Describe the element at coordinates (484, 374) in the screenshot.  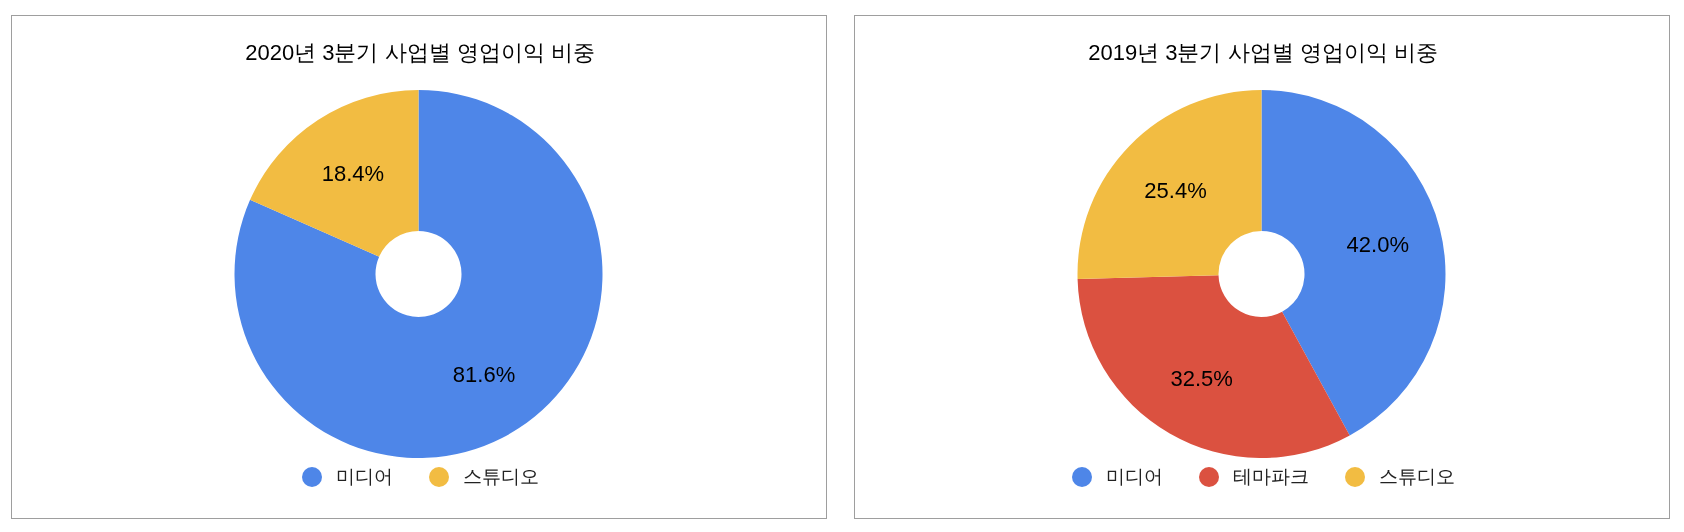
I see `data-label: 81.6%` at that location.